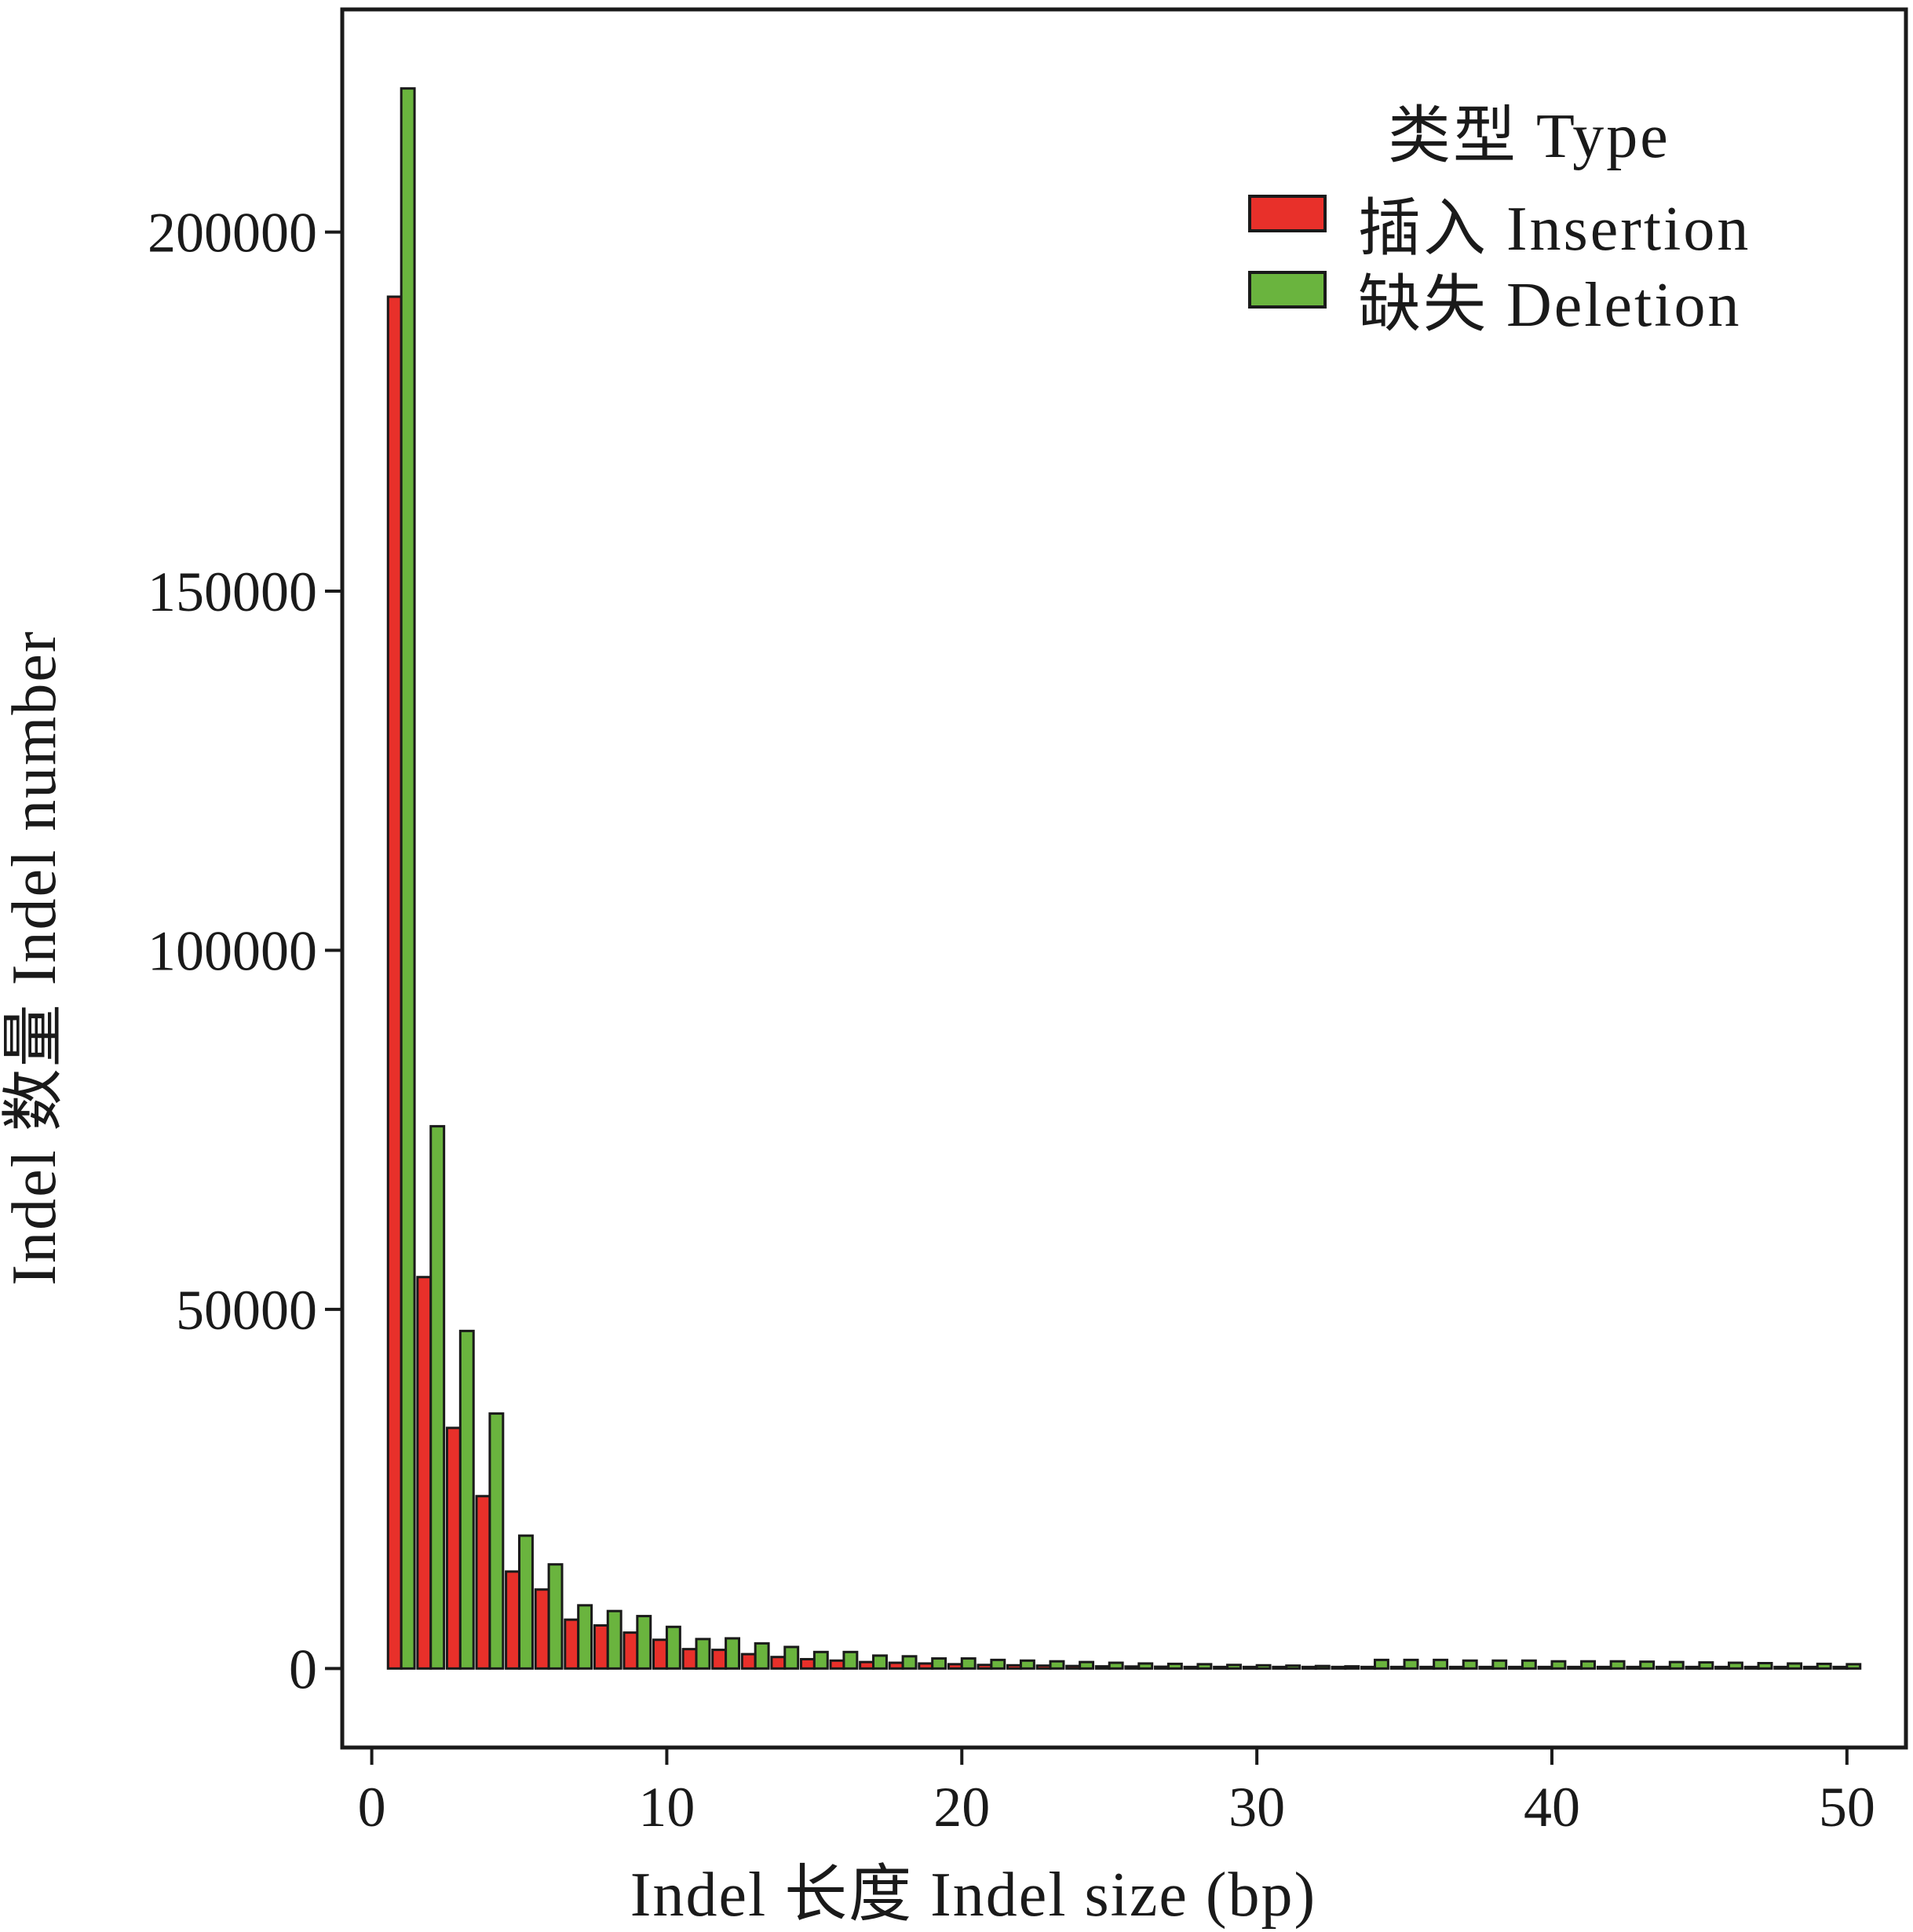 This screenshot has height=1932, width=1913. What do you see at coordinates (1552, 1807) in the screenshot?
I see `x-tick-label: 40` at bounding box center [1552, 1807].